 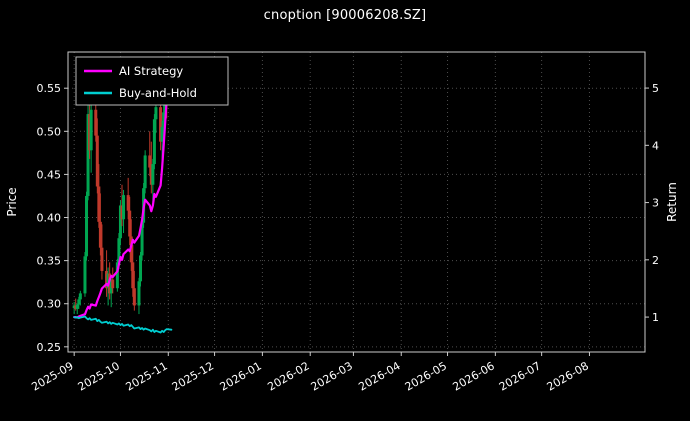 I want to click on x-axis-tick-label: 2026-03, so click(x=332, y=376).